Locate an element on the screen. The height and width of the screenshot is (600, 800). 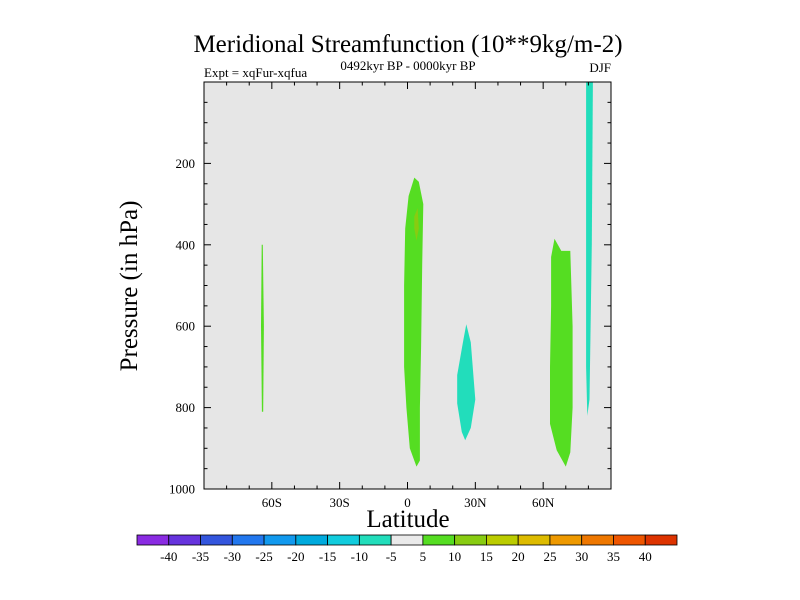
colorbar-label: 25 is located at coordinates (549, 556).